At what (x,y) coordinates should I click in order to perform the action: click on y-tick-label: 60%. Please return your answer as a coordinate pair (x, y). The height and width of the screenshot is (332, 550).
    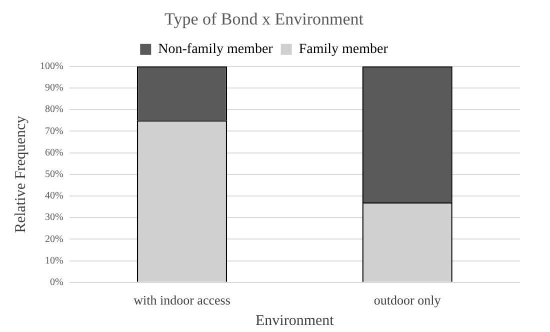
    Looking at the image, I should click on (54, 152).